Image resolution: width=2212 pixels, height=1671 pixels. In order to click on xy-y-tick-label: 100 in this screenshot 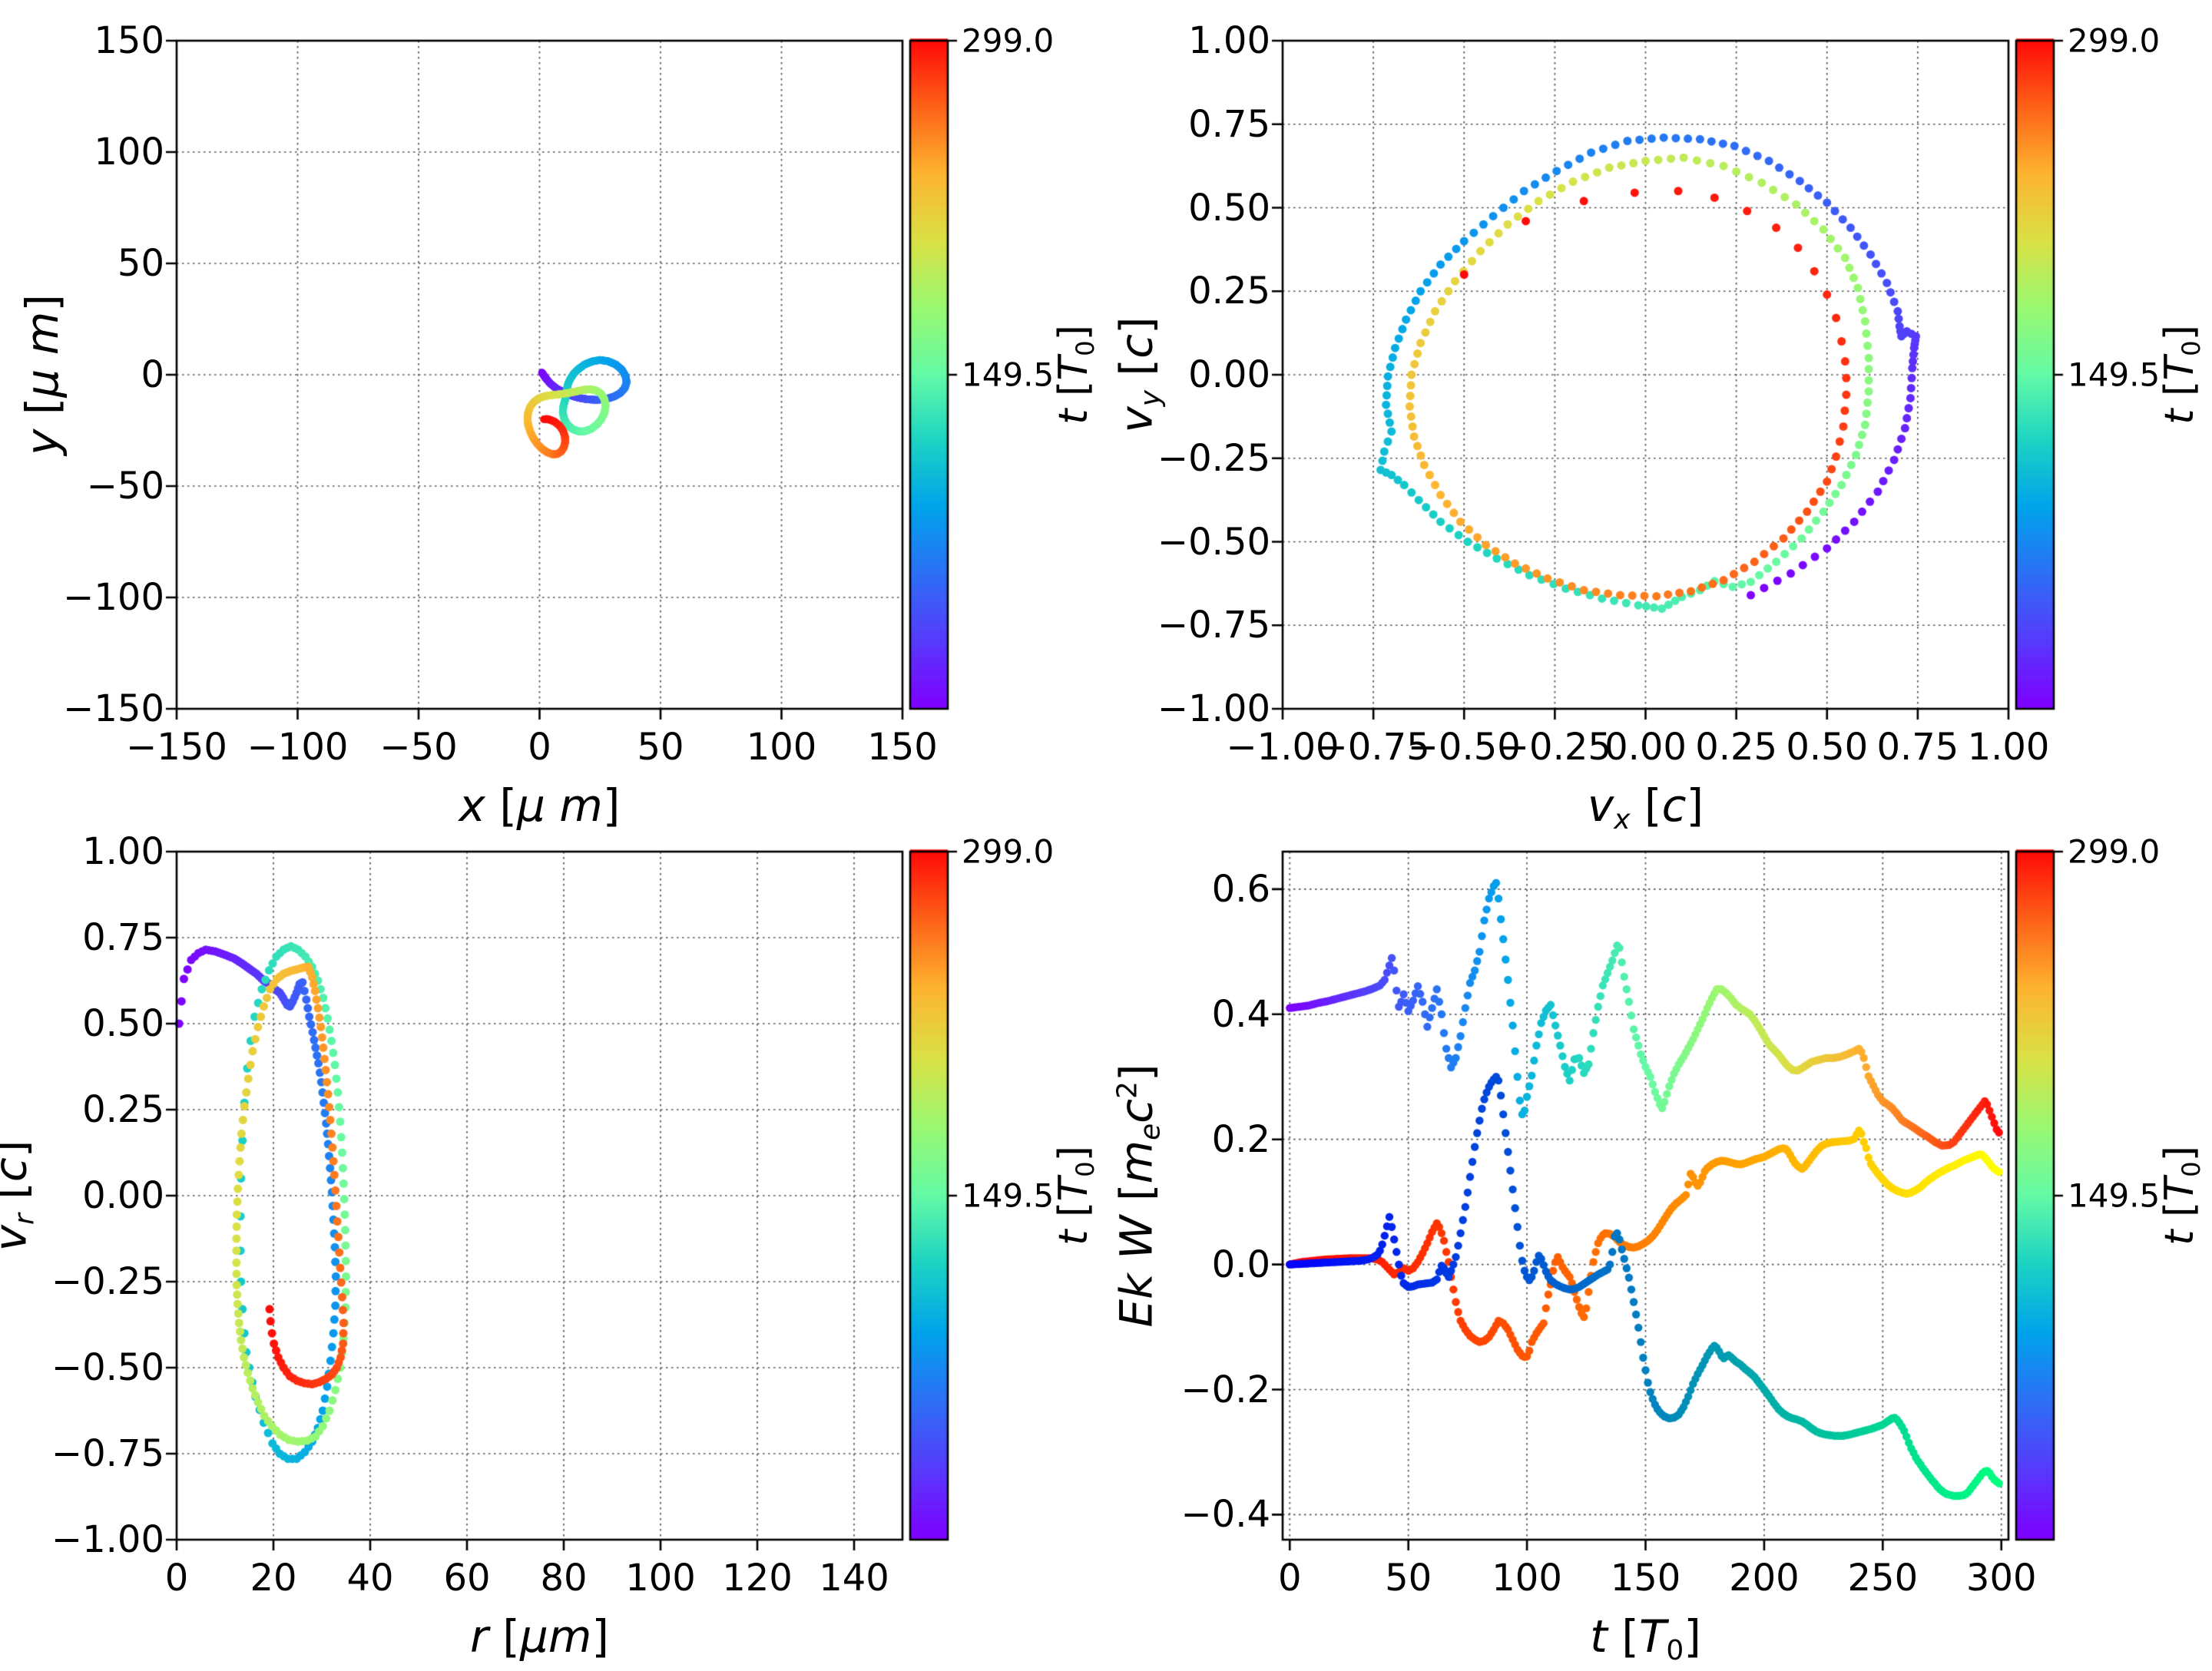, I will do `click(129, 152)`.